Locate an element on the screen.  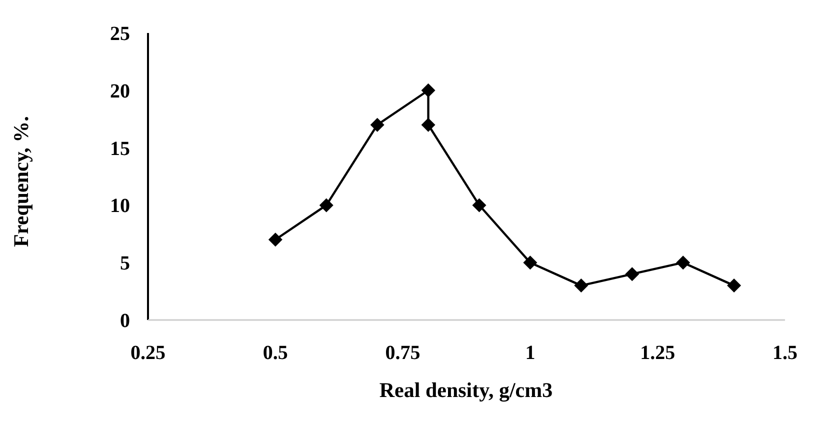
y-tick-label: 10 is located at coordinates (120, 206).